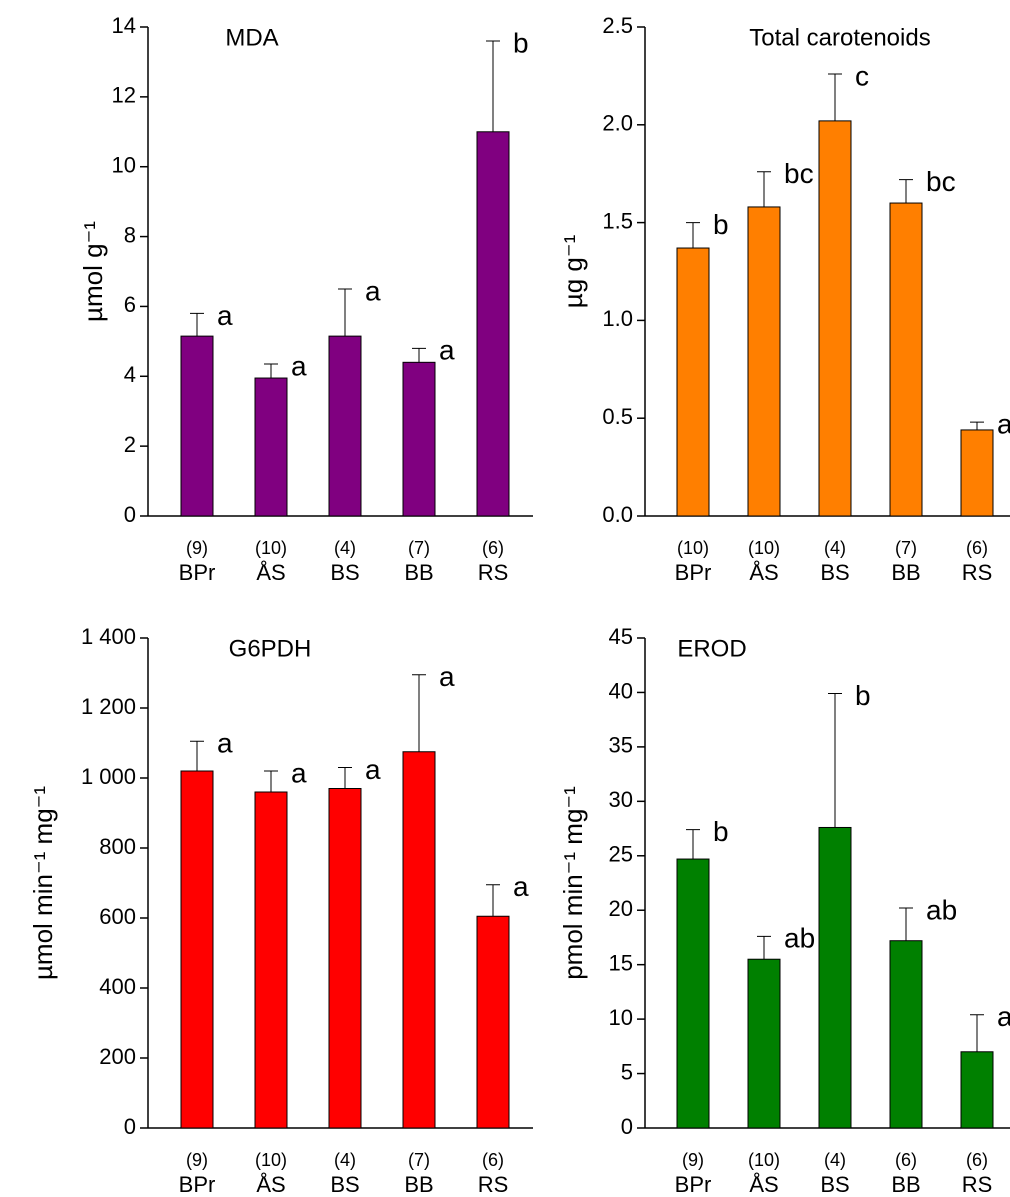 The height and width of the screenshot is (1197, 1010). Describe the element at coordinates (117, 916) in the screenshot. I see `y-tick-label: 600` at that location.